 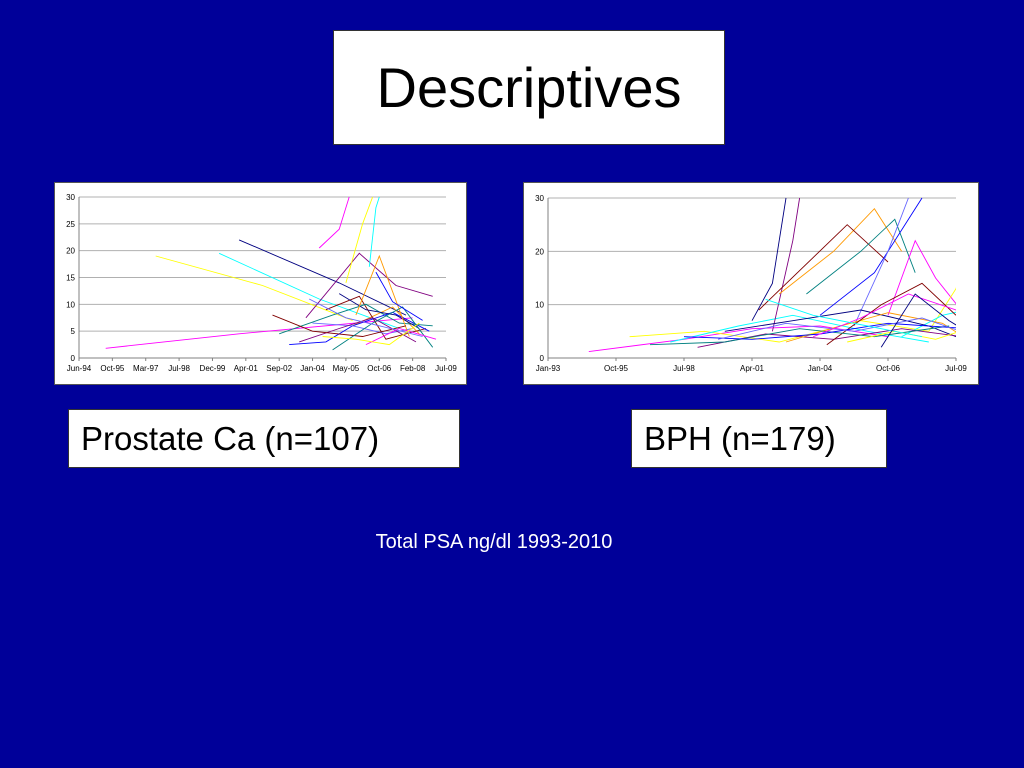 I want to click on bph-caption-box: BPH (n=179), so click(x=759, y=438).